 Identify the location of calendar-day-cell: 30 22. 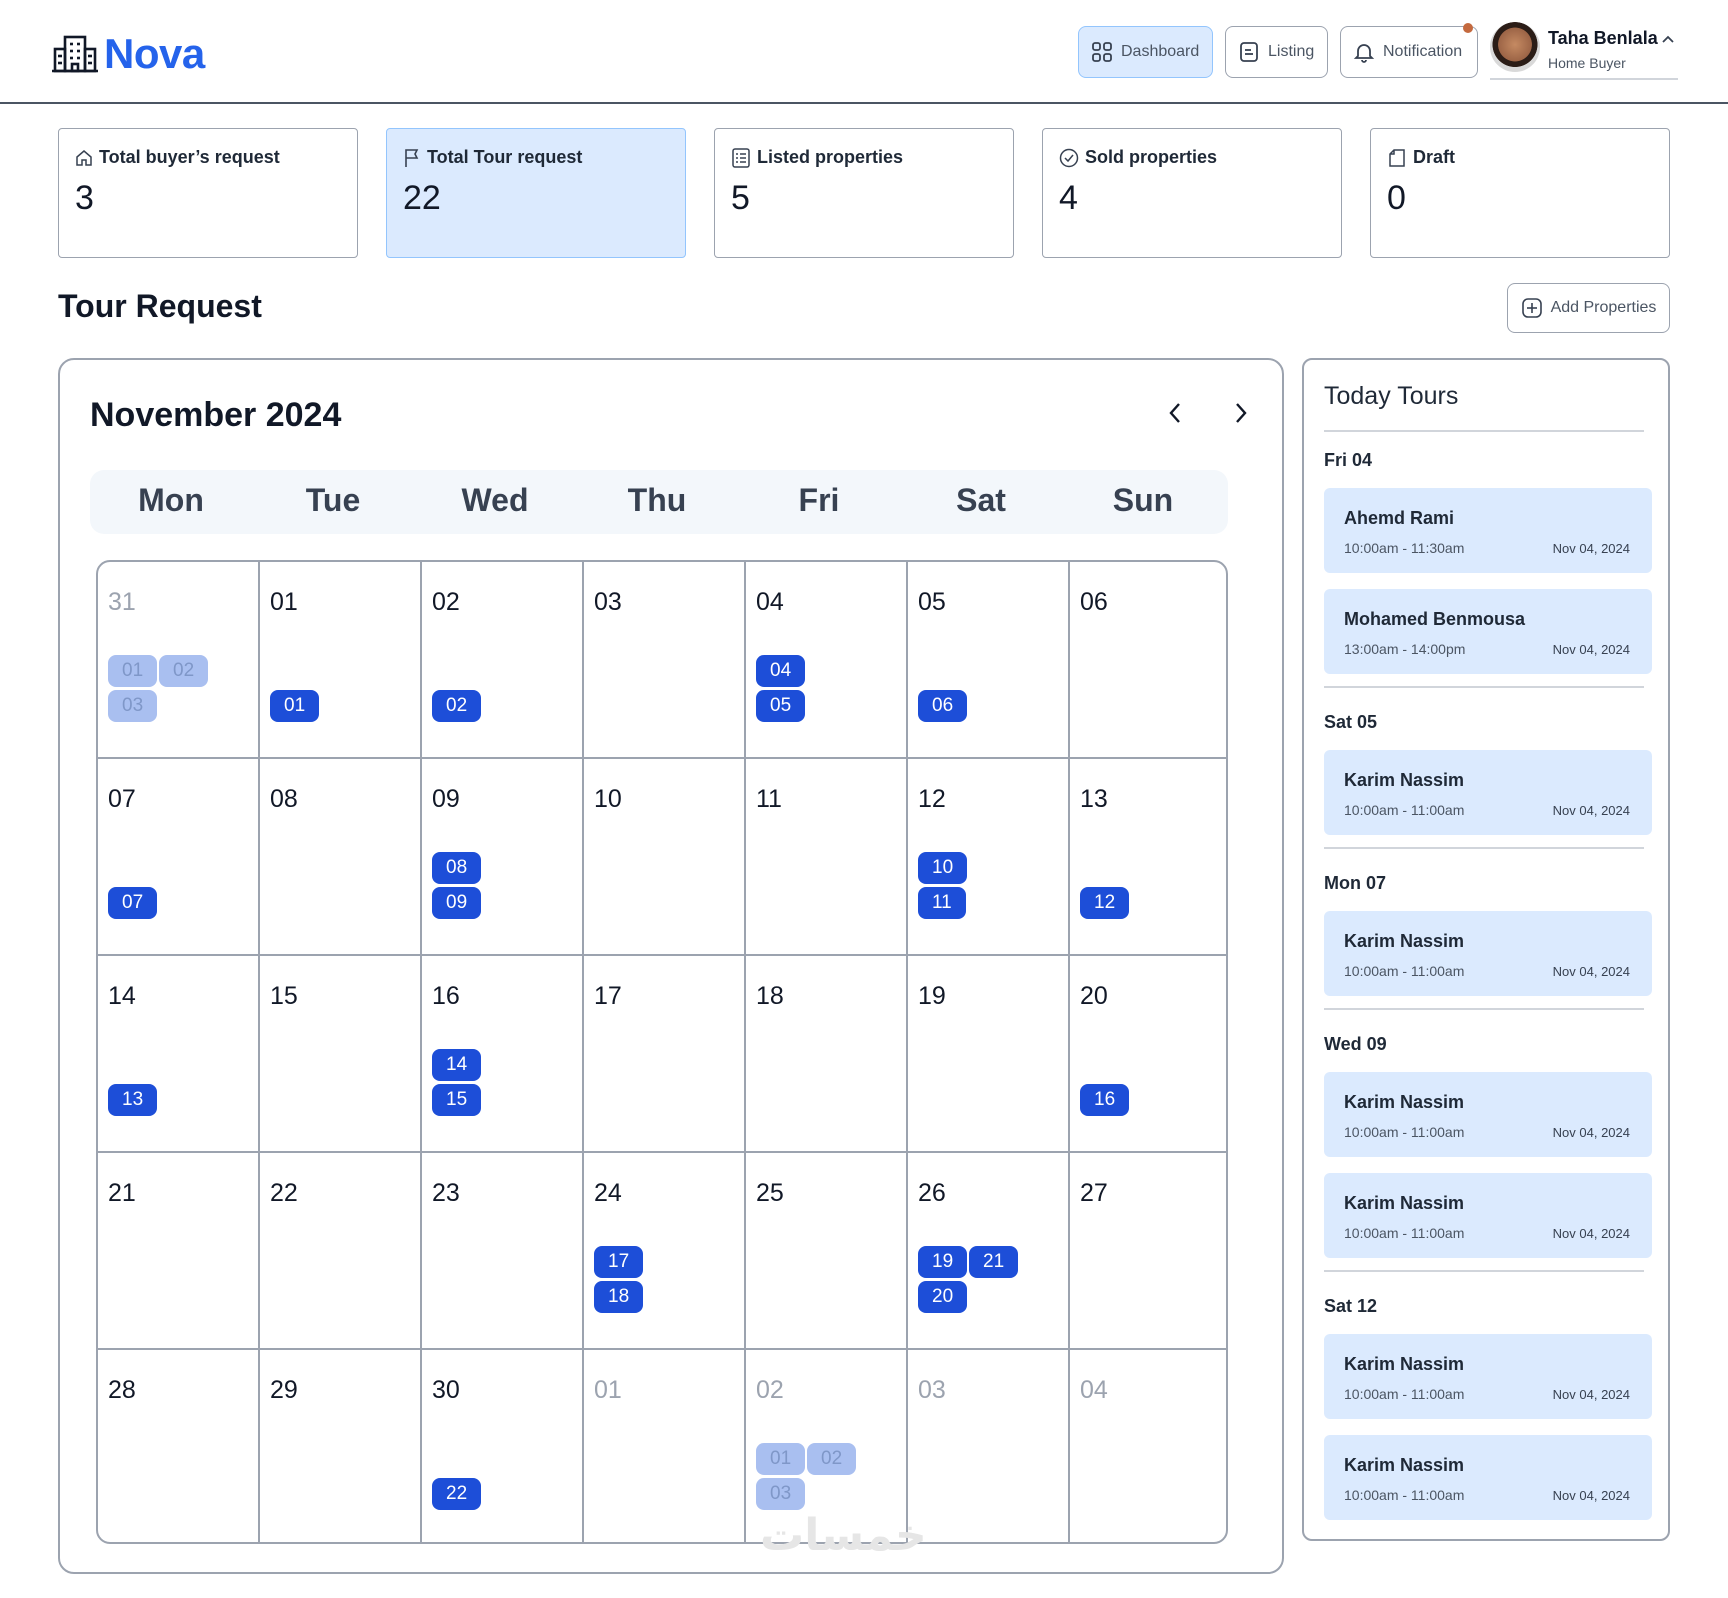
(503, 1446).